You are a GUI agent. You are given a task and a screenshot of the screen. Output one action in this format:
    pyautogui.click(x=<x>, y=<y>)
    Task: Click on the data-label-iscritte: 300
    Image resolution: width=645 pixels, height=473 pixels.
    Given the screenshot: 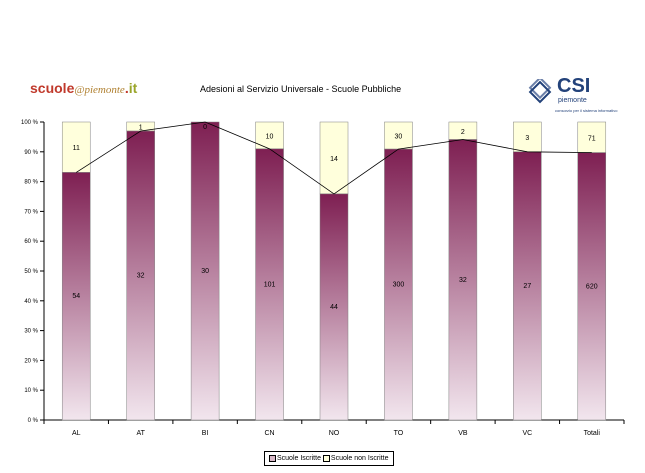 What is the action you would take?
    pyautogui.click(x=399, y=285)
    